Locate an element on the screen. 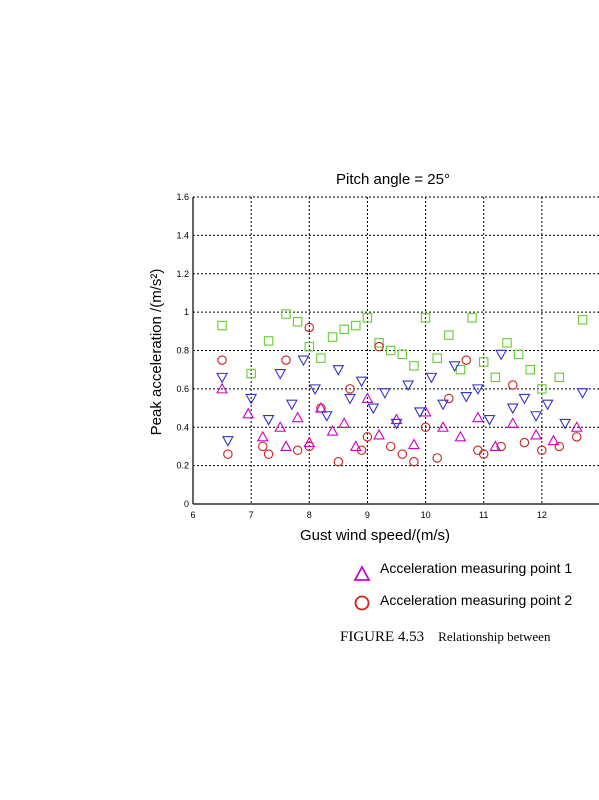  x-tick-label: 8 is located at coordinates (309, 515).